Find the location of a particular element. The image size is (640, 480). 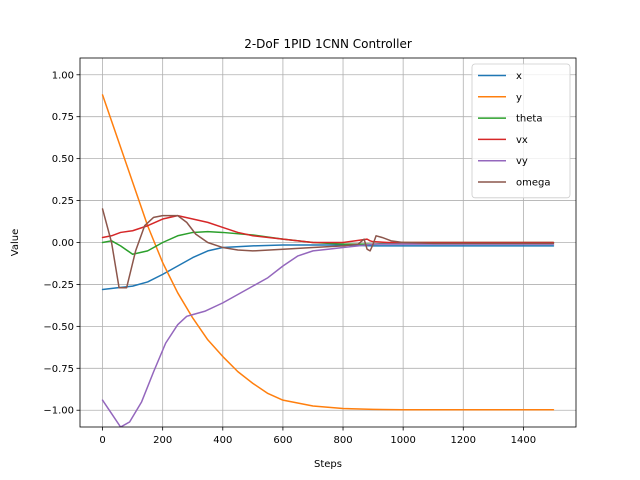

y-tick-label: 1.00 is located at coordinates (63, 75).